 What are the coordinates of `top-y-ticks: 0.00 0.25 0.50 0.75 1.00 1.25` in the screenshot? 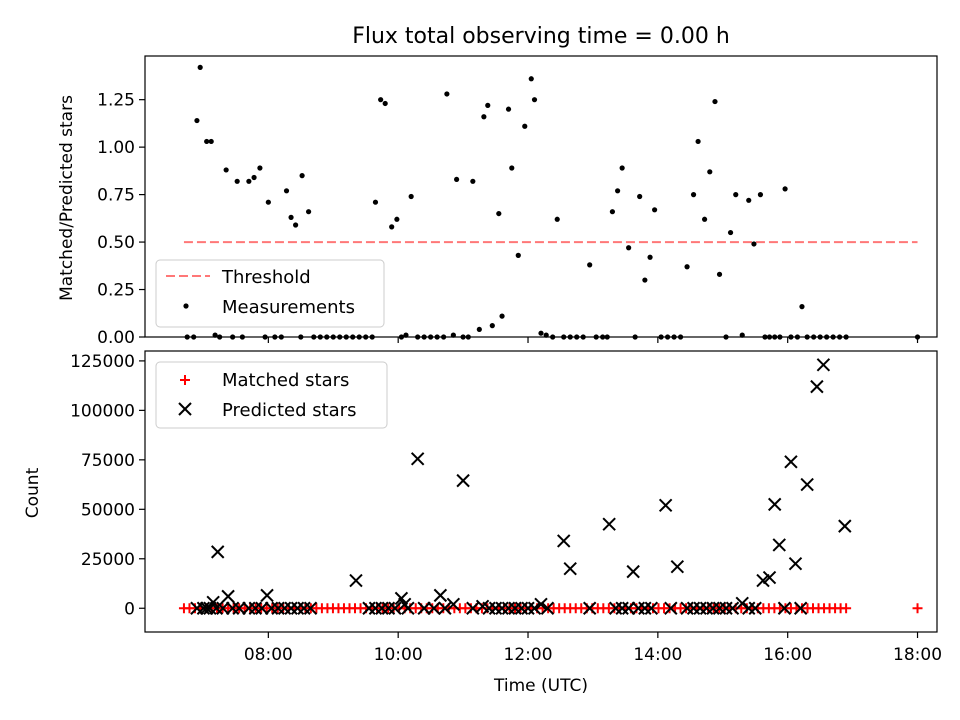 It's located at (121, 219).